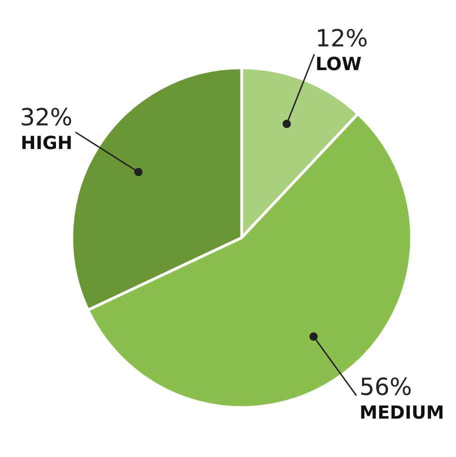 This screenshot has width=456, height=457. Describe the element at coordinates (46, 143) in the screenshot. I see `slice-label: HIGH` at that location.